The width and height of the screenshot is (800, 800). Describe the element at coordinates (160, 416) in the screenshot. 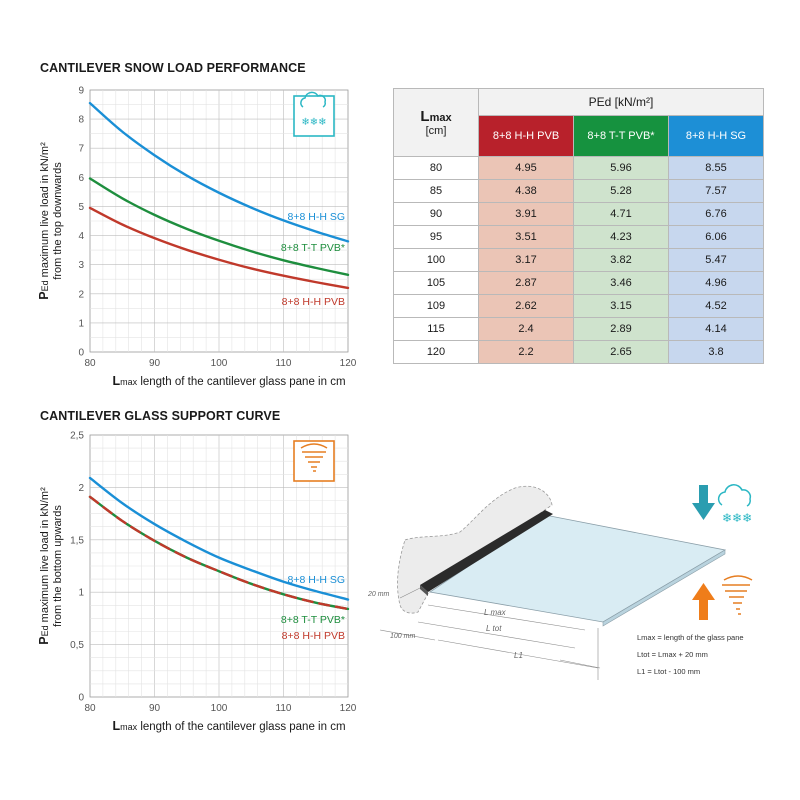

I see `support-chart-title: CANTILEVER GLASS SUPPORT CURVE` at that location.